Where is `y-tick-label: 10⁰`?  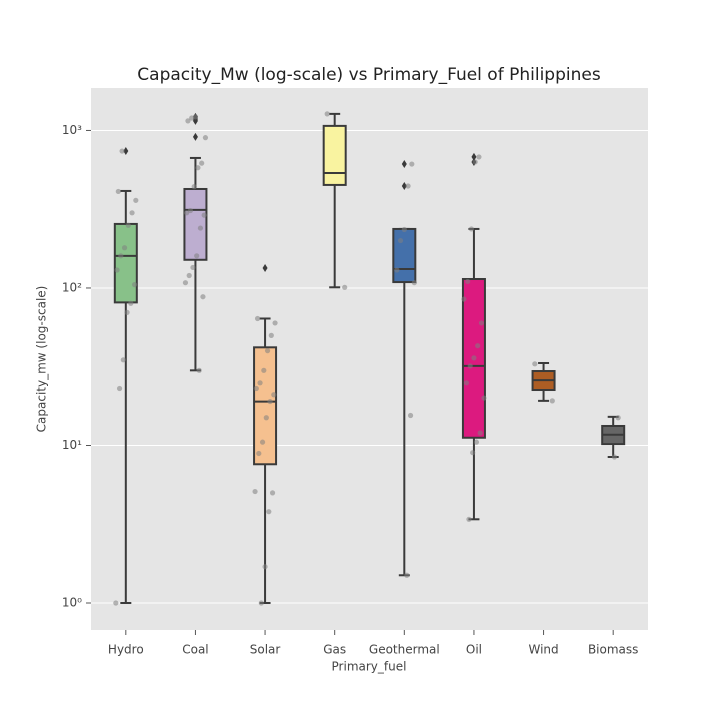
y-tick-label: 10⁰ is located at coordinates (72, 603).